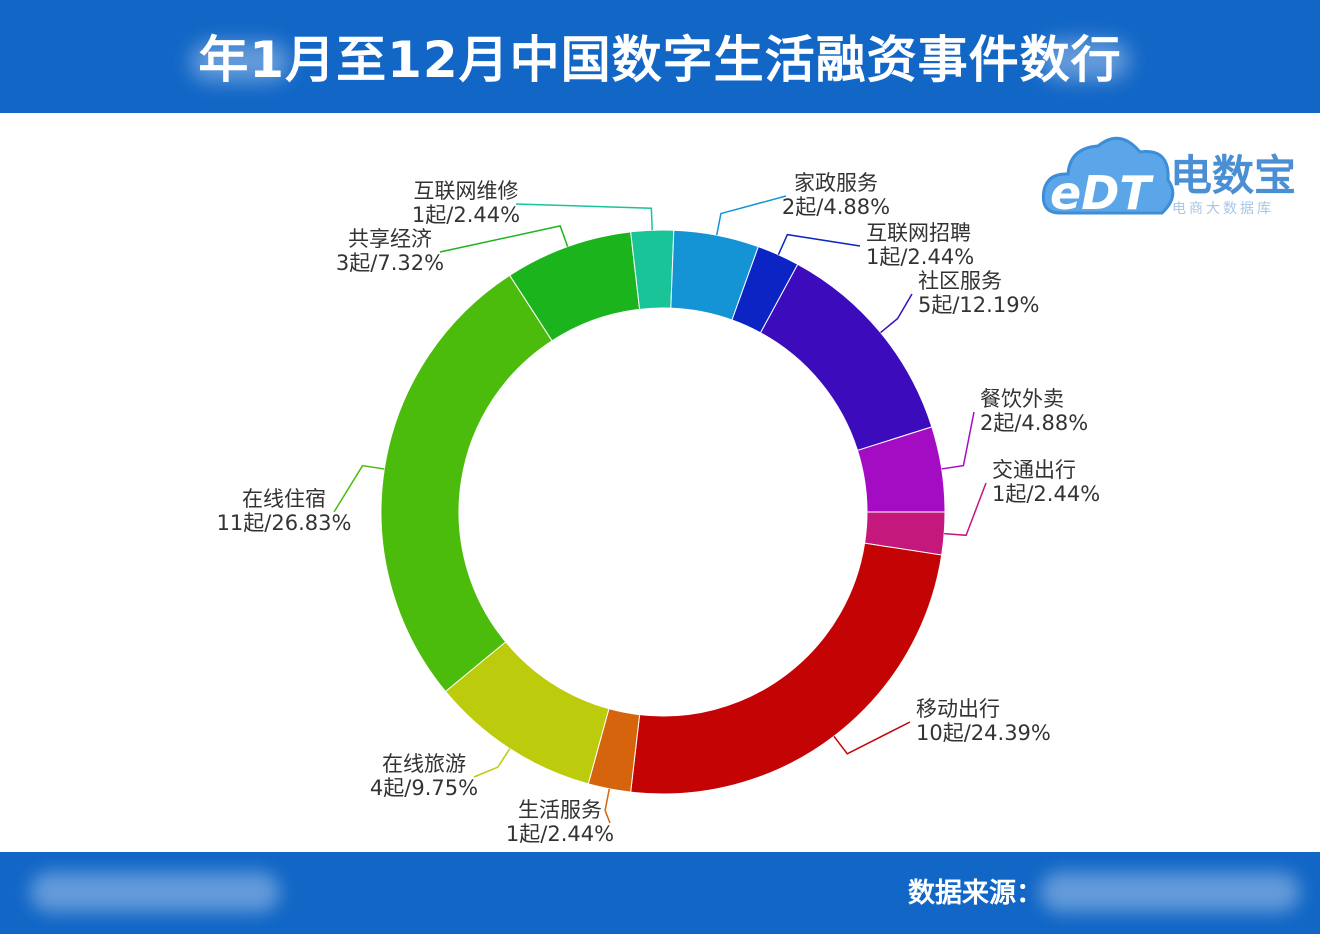  Describe the element at coordinates (918, 233) in the screenshot. I see `slice-name-label: 互联网招聘` at that location.